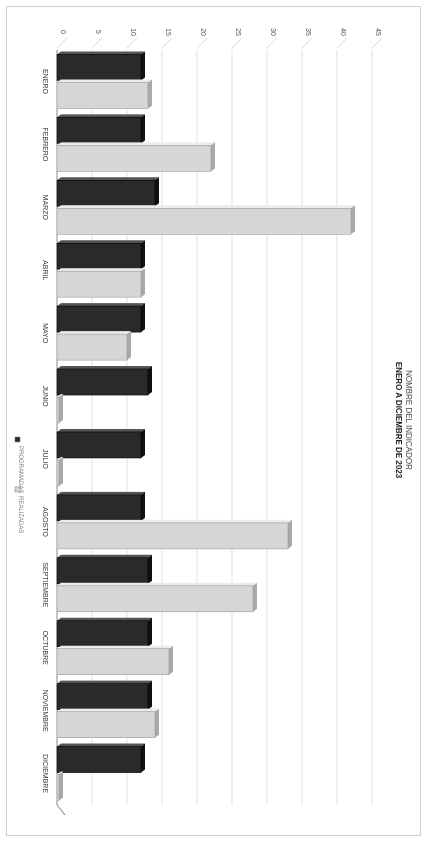  I want to click on category-label: DICIEMBRE, so click(44, 773).